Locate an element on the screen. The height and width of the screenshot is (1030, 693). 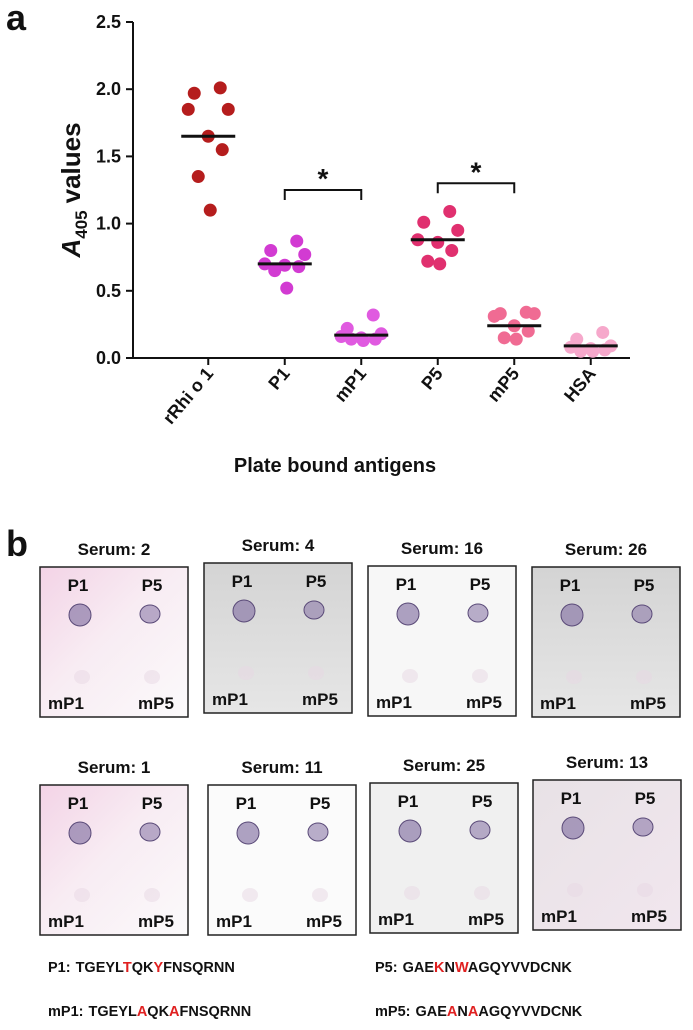
y-tick-label: 2.0 is located at coordinates (108, 89).